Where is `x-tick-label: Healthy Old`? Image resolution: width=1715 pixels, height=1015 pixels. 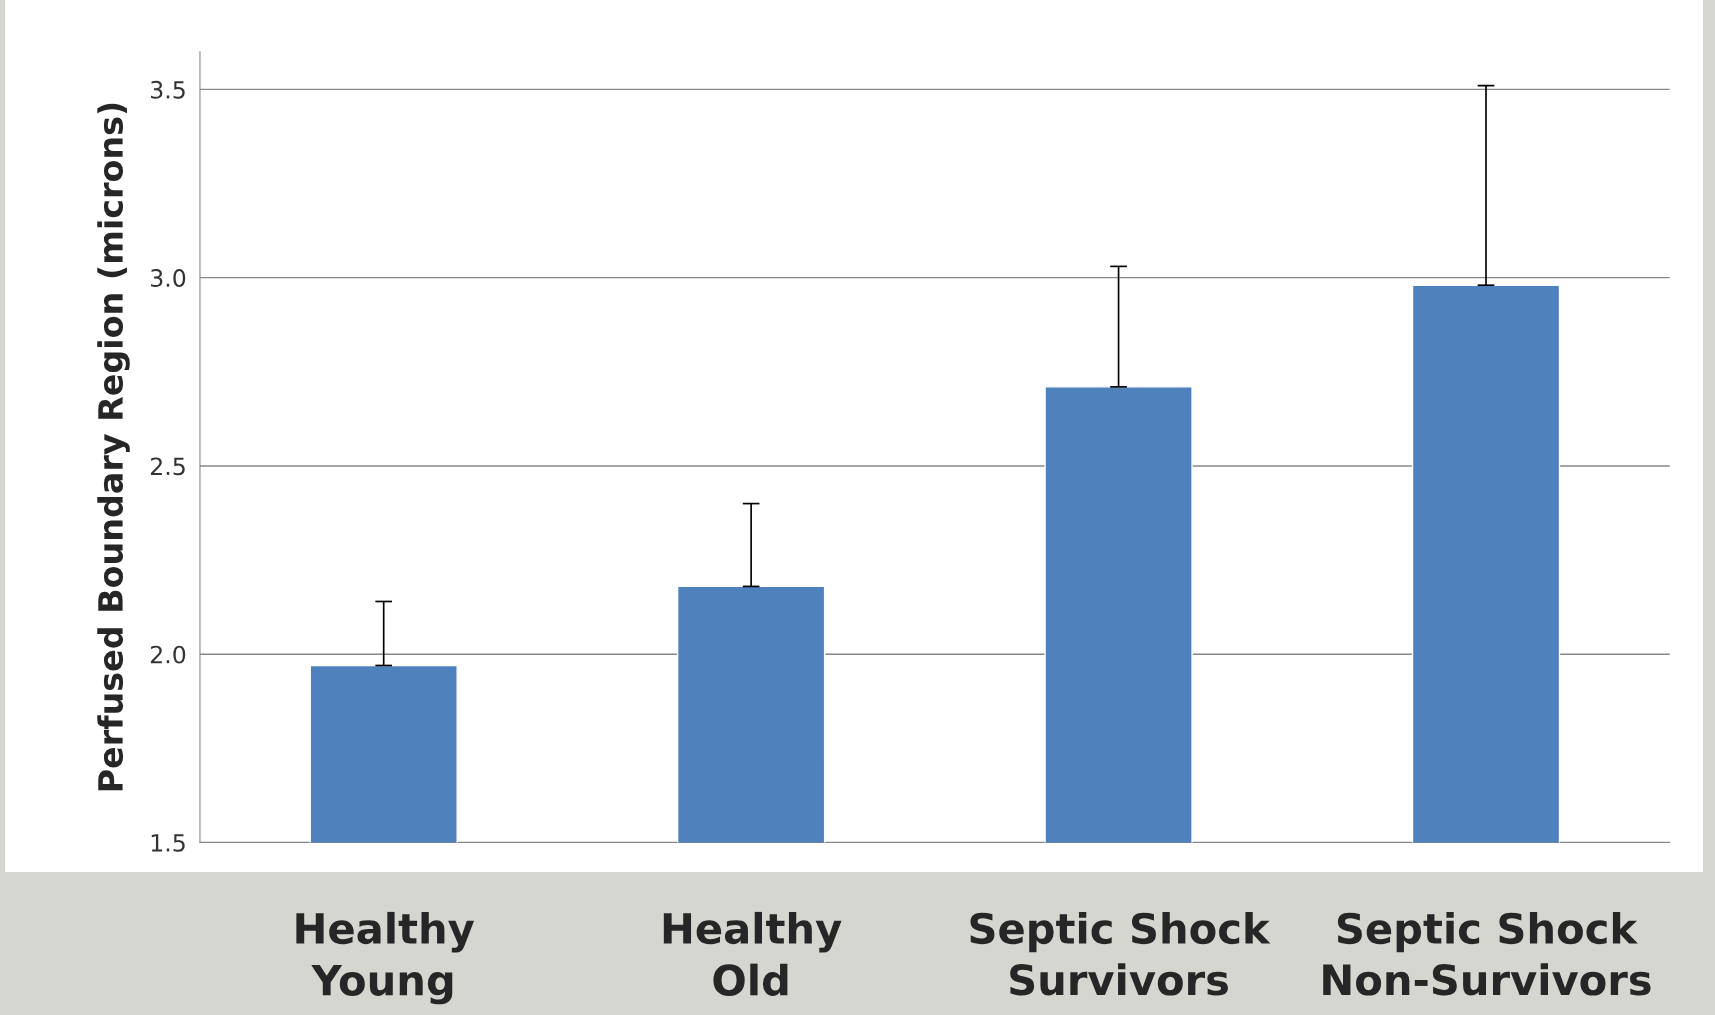
x-tick-label: Healthy Old is located at coordinates (752, 953).